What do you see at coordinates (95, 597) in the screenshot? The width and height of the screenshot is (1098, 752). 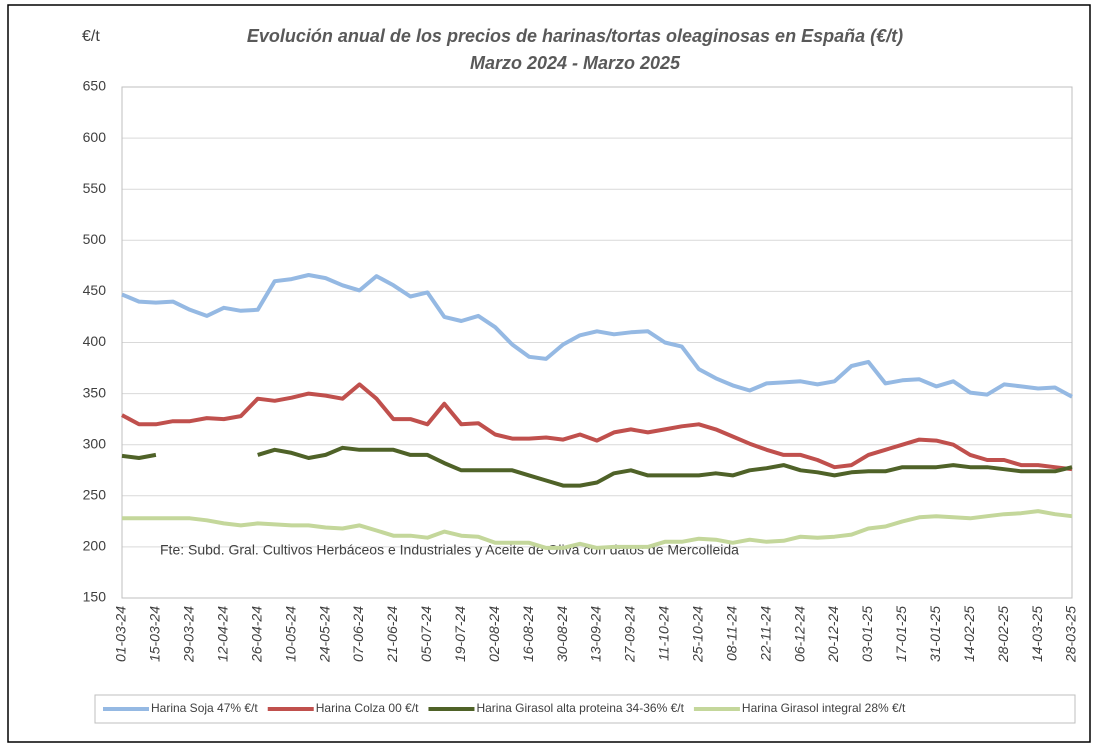 I see `y-tick-label: 150` at bounding box center [95, 597].